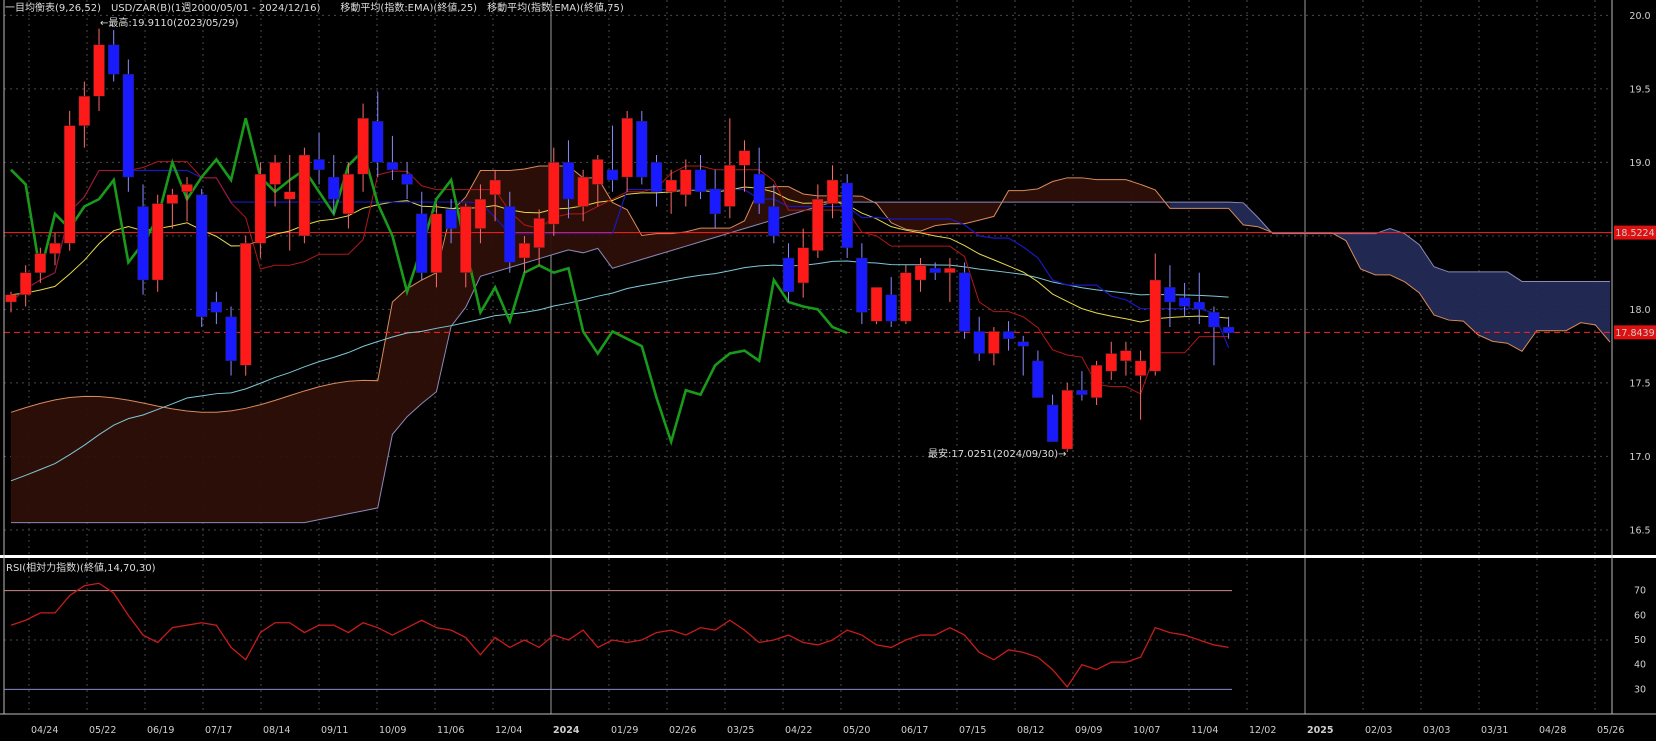 Image resolution: width=1656 pixels, height=741 pixels. I want to click on time-tick-label: 12/04, so click(508, 730).